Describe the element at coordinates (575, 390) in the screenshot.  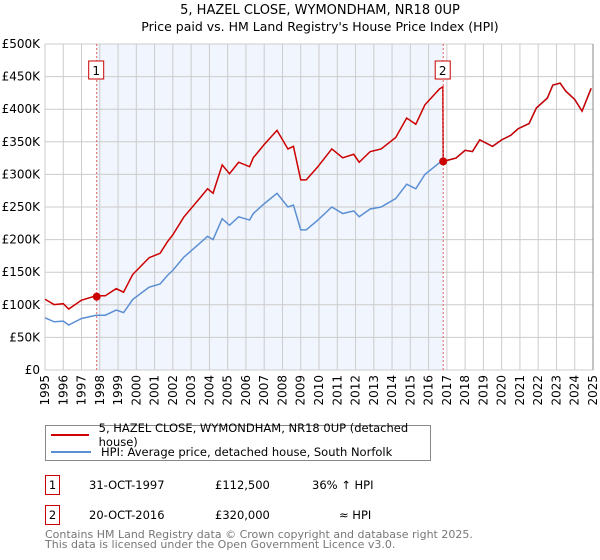
I see `x-tick-label: 2024` at that location.